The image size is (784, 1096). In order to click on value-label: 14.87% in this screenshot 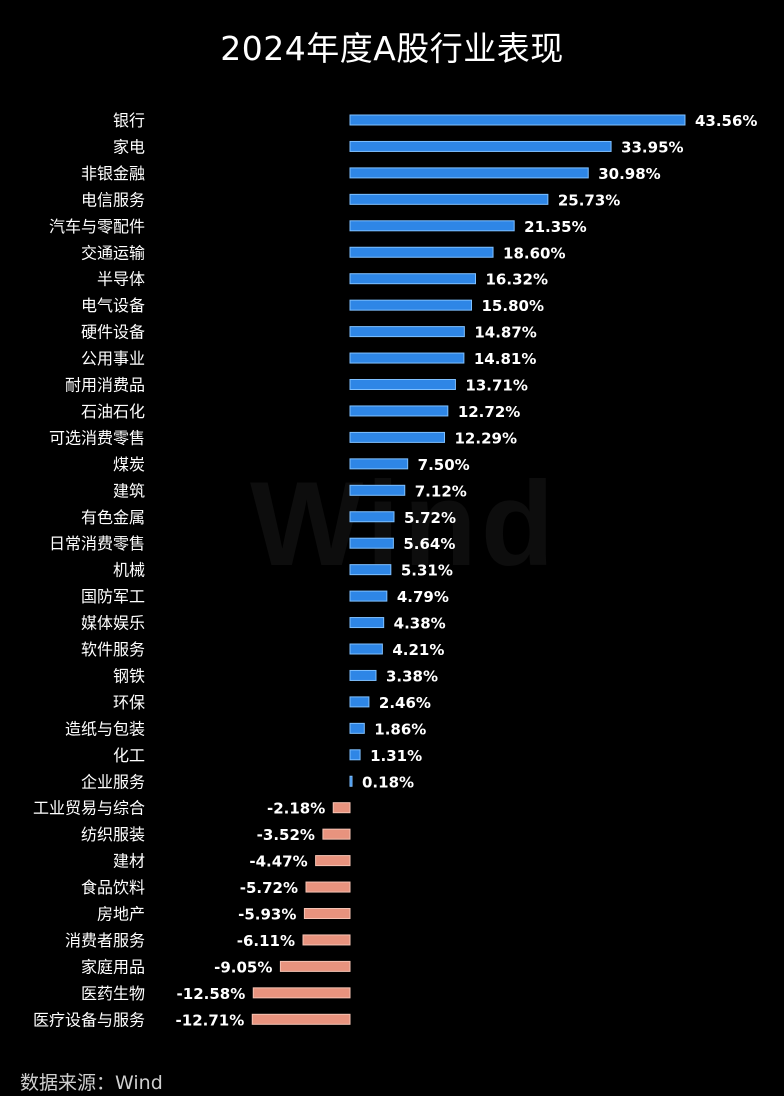, I will do `click(505, 333)`.